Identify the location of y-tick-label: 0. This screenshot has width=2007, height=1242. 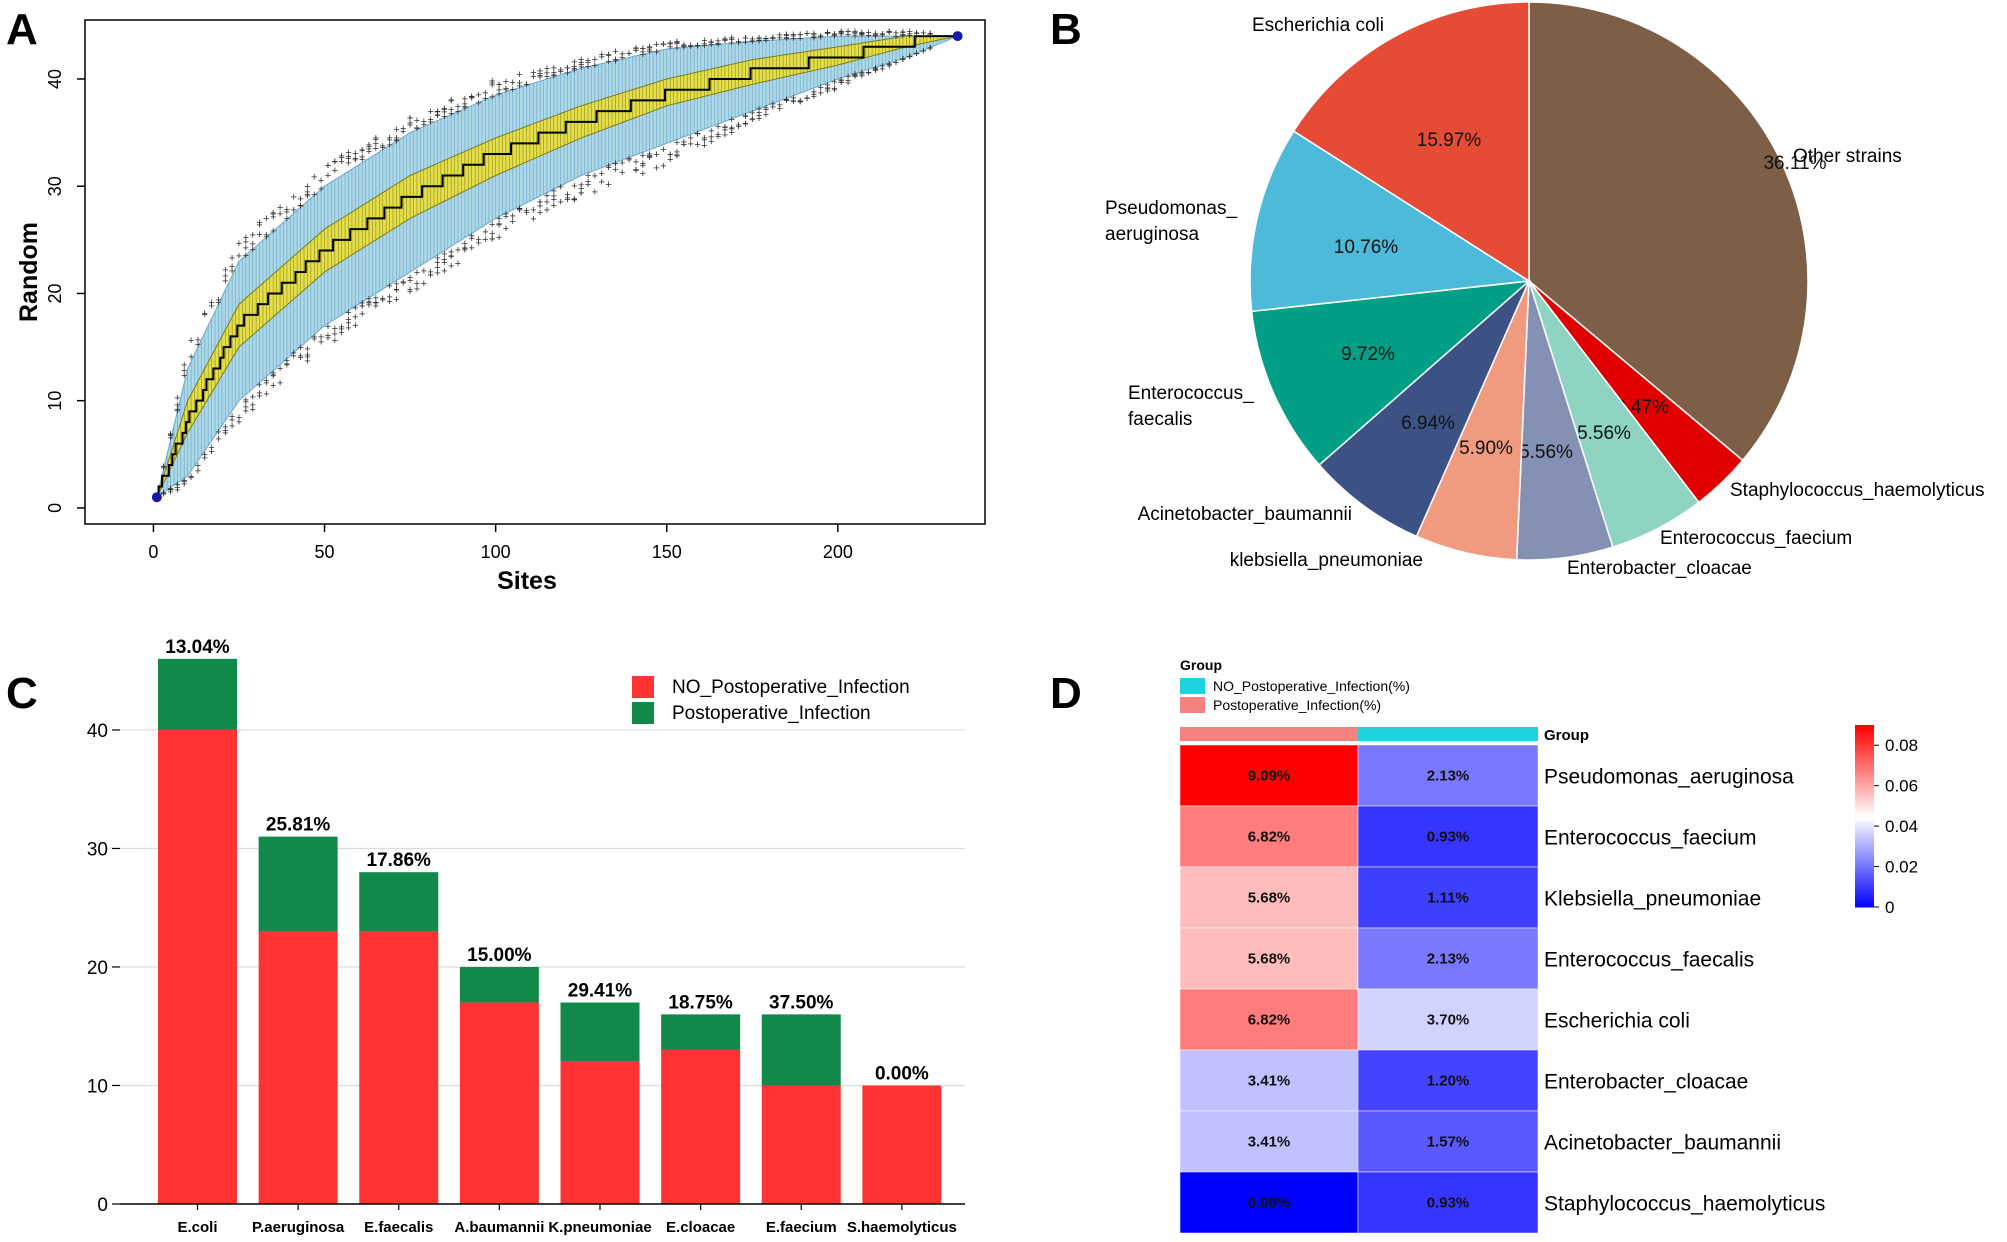
(55, 508).